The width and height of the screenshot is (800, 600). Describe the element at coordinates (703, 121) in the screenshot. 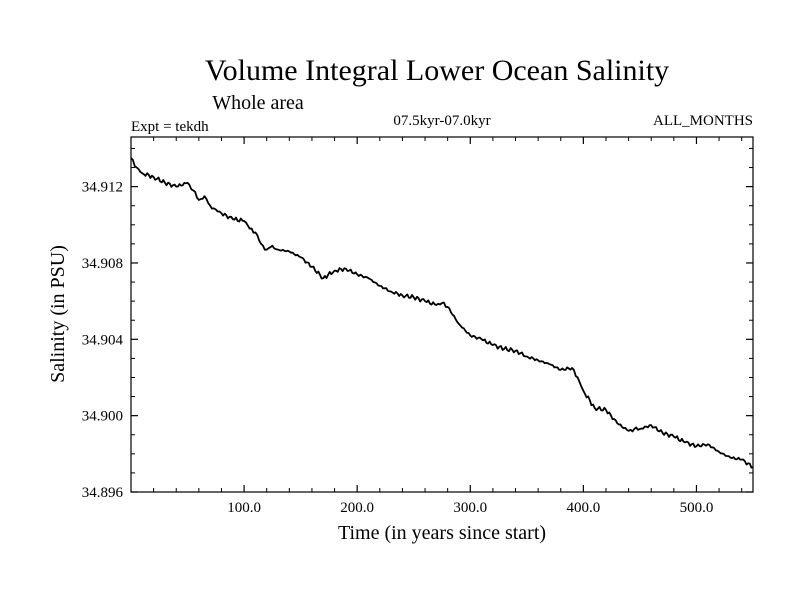

I see `months-label: ALL_MONTHS` at that location.